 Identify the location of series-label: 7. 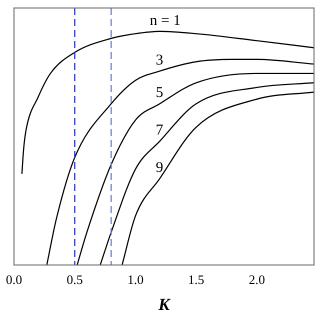
(160, 130).